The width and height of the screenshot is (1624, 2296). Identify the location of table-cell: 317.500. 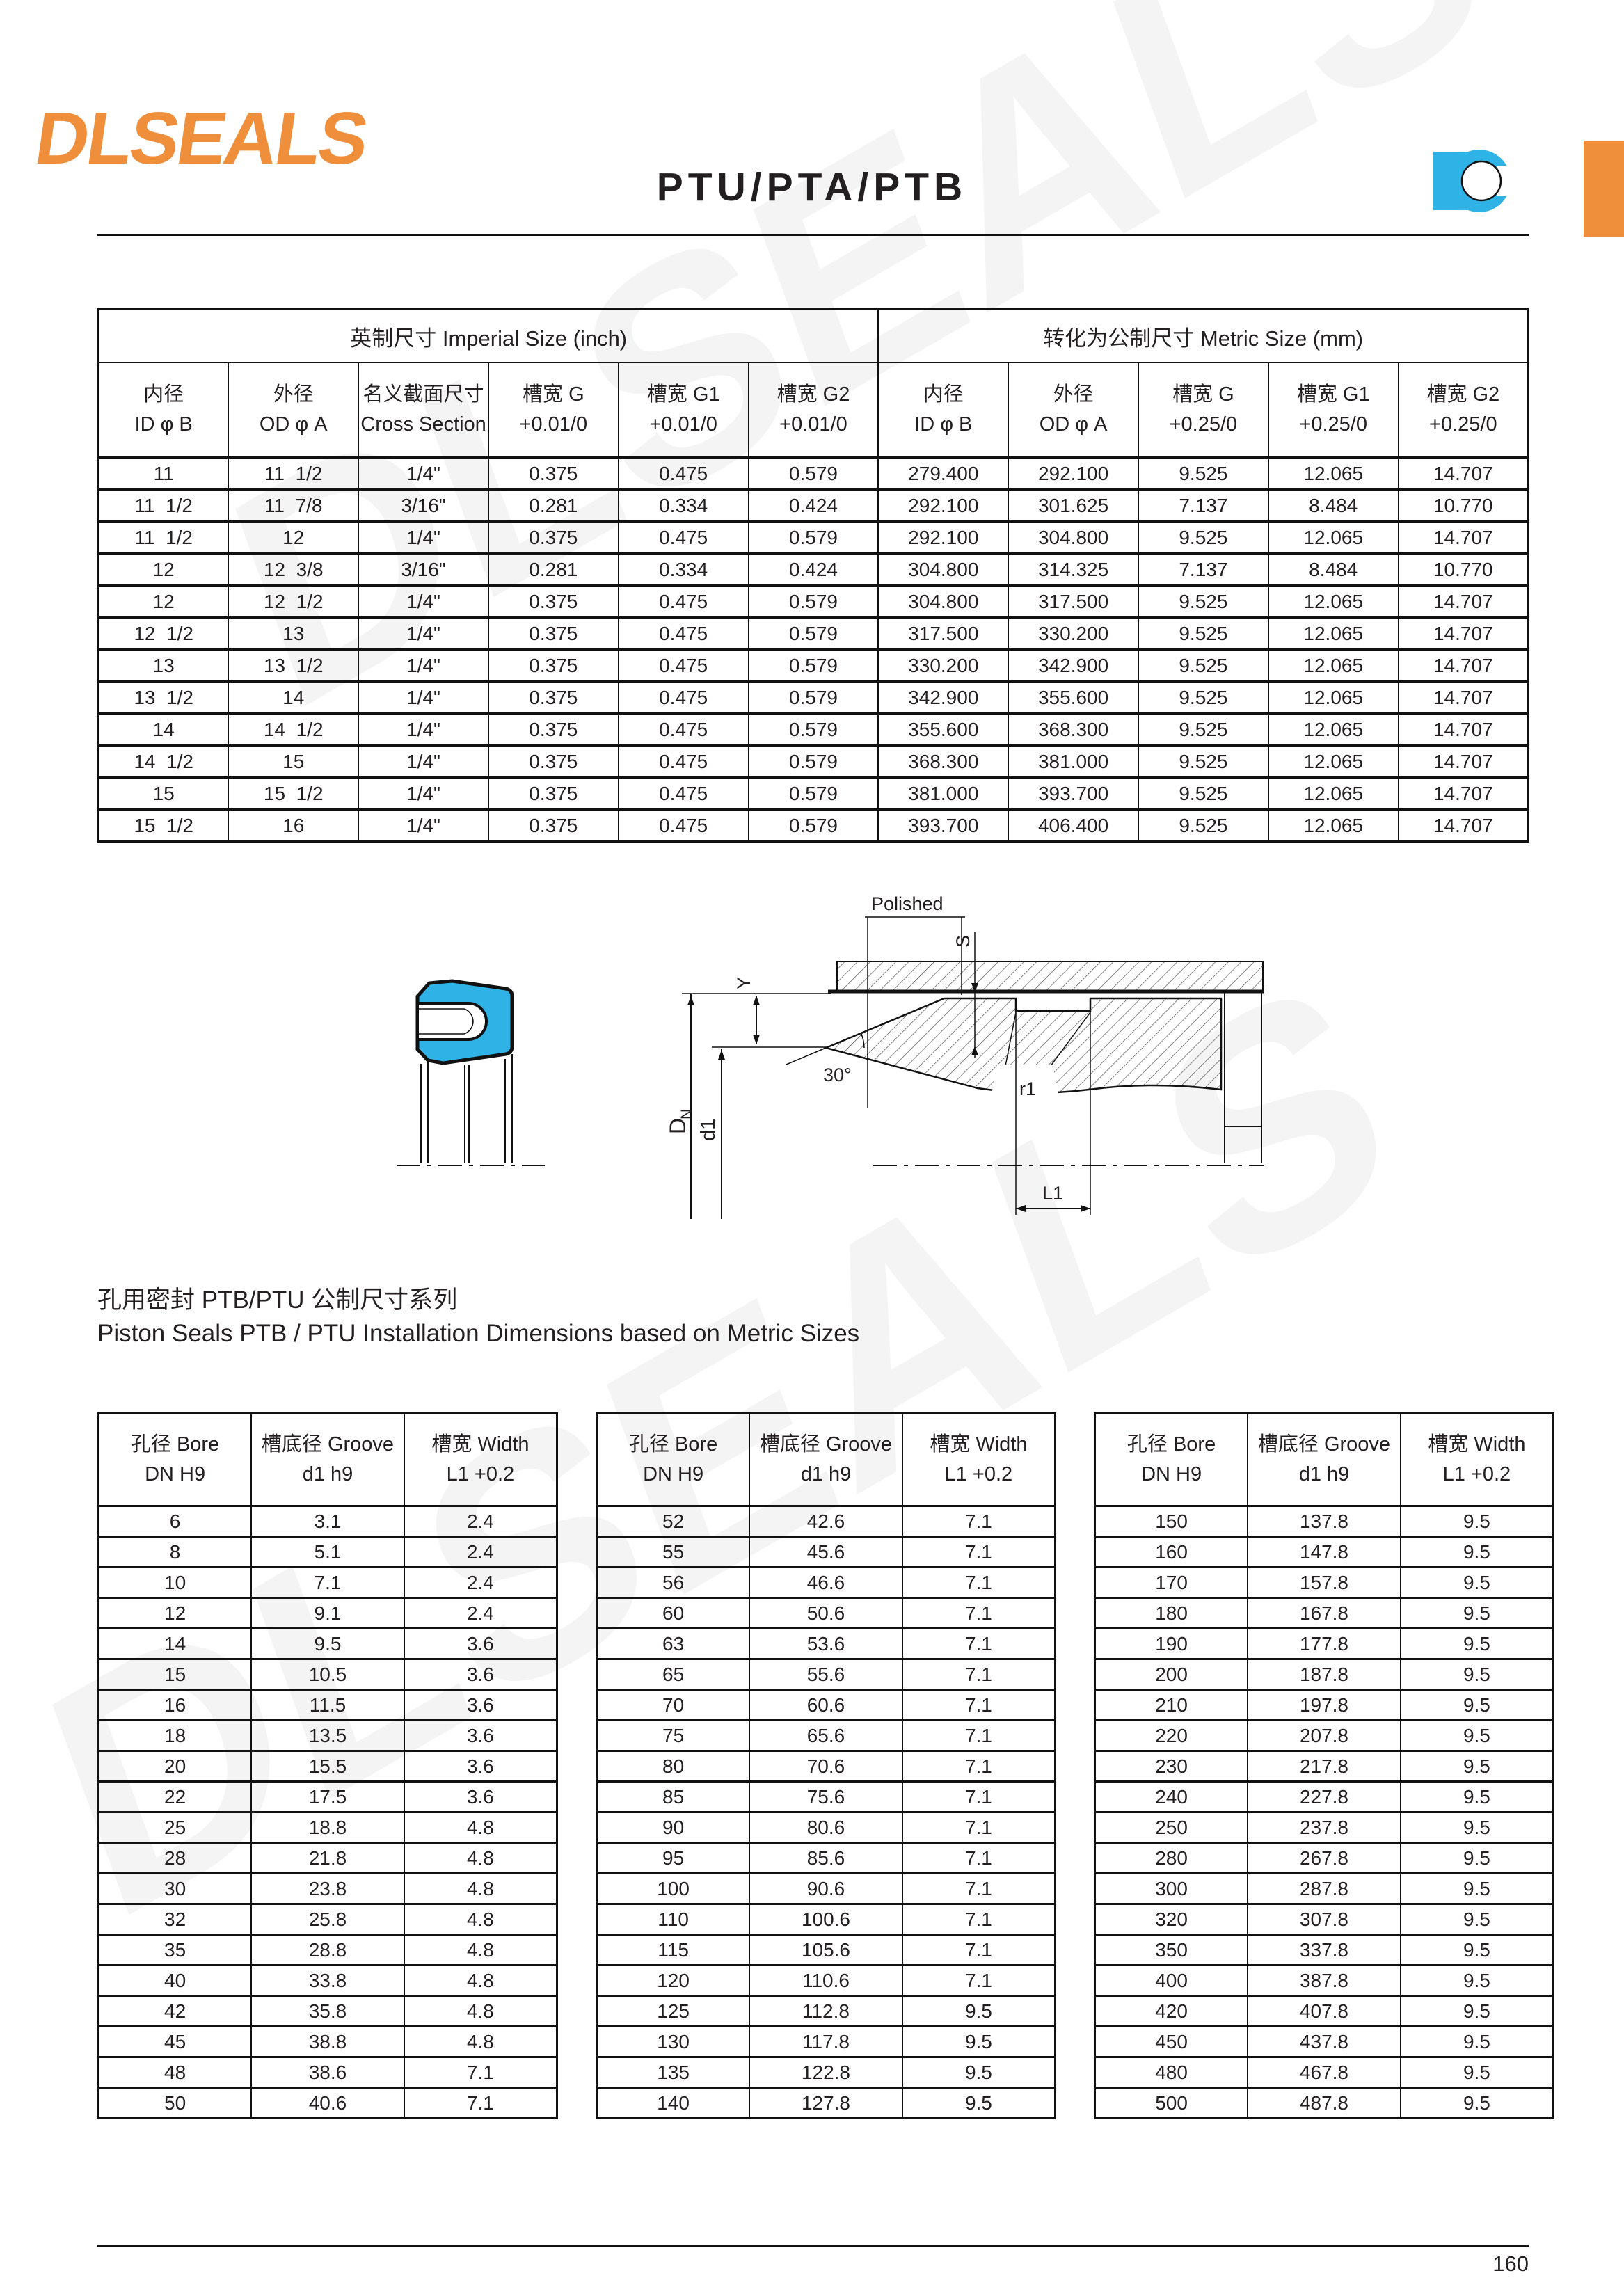
(943, 634).